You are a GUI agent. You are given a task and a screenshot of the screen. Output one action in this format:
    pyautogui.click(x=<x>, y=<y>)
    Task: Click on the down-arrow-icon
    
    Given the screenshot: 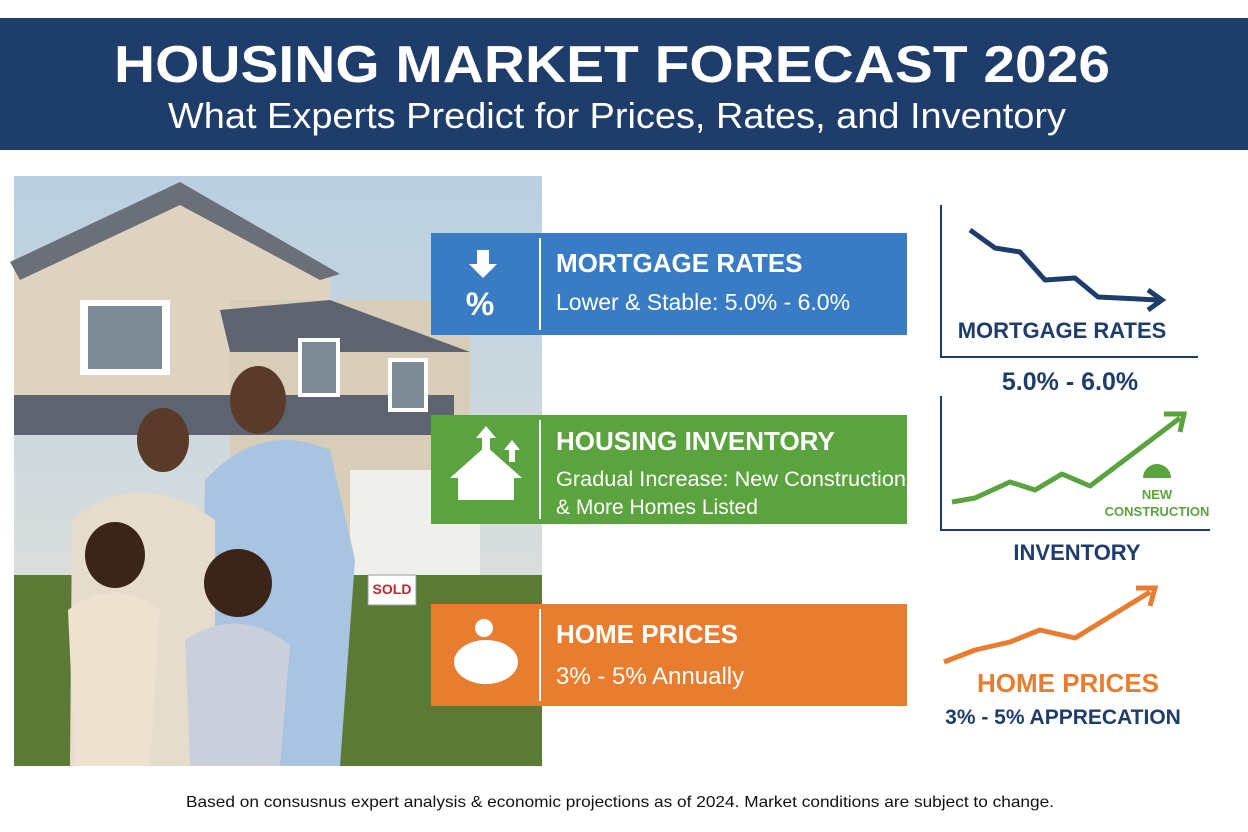 What is the action you would take?
    pyautogui.click(x=483, y=264)
    